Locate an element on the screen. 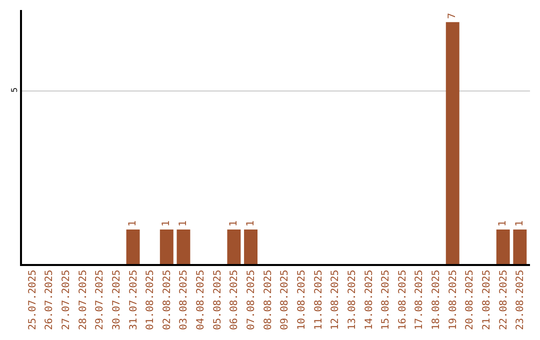  x-tick-label: 01.08.2025 is located at coordinates (150, 300).